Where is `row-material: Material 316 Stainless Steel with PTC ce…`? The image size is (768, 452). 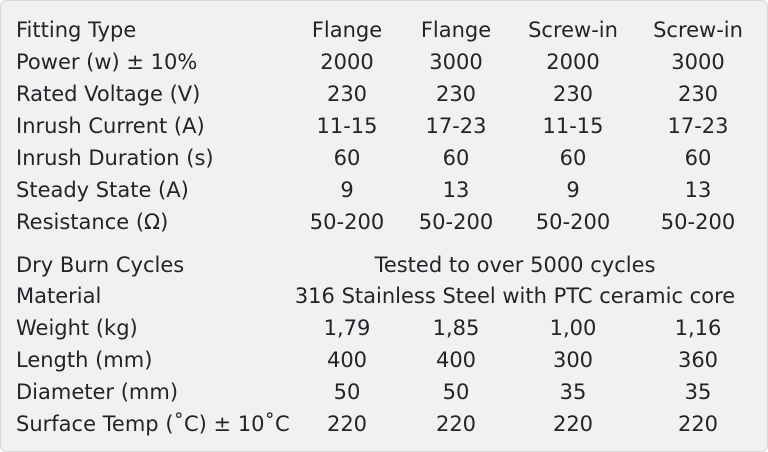 row-material: Material 316 Stainless Steel with PTC ce… is located at coordinates (384, 296).